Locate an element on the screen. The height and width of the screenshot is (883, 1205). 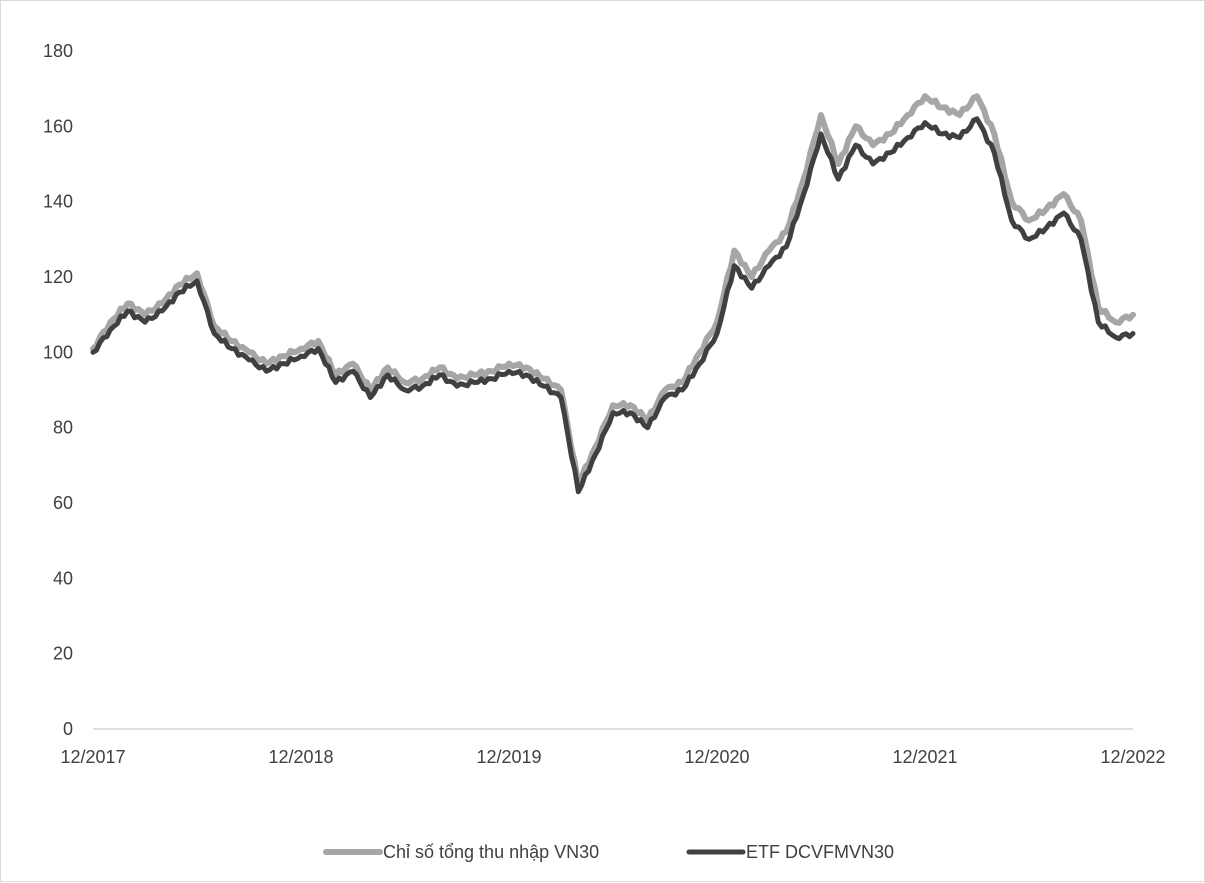
y-tick-label: 180 is located at coordinates (58, 51).